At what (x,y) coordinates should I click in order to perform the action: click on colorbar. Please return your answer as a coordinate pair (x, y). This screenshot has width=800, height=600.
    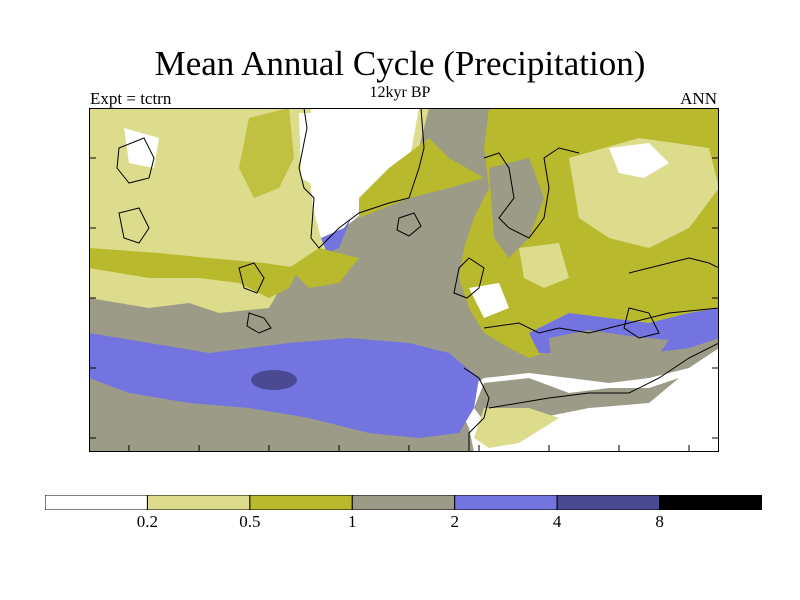
    Looking at the image, I should click on (403, 502).